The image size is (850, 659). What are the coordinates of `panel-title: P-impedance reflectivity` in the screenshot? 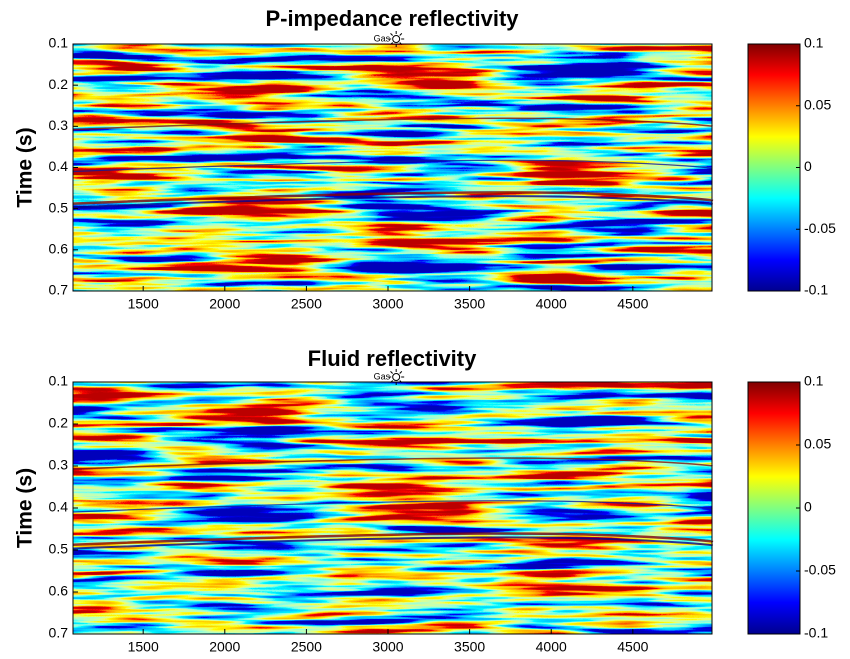 It's located at (392, 18).